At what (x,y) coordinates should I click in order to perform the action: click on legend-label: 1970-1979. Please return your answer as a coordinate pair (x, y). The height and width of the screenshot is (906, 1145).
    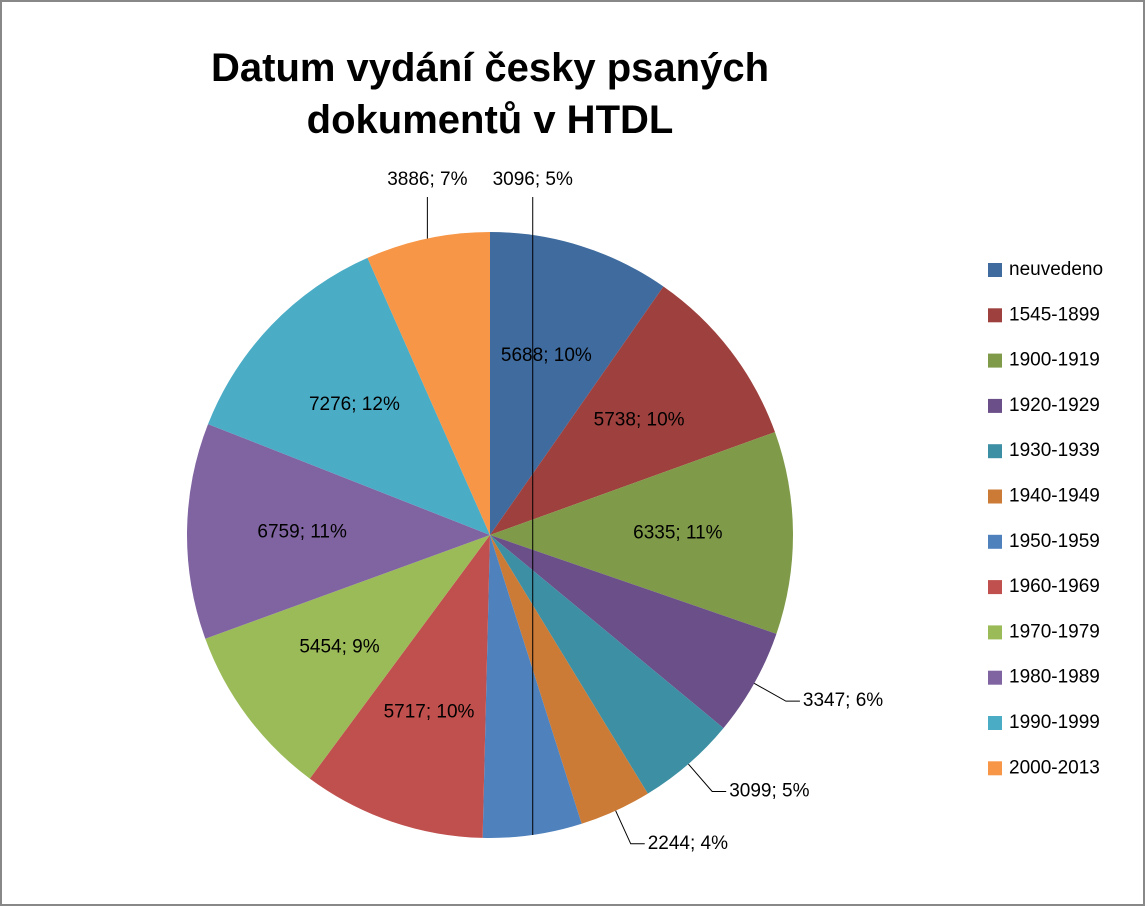
    Looking at the image, I should click on (1054, 631).